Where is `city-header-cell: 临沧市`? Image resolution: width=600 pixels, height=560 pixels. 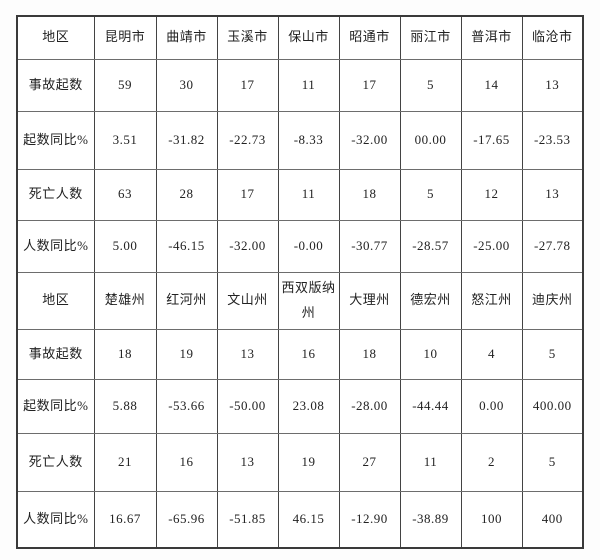
city-header-cell: 临沧市 is located at coordinates (552, 37).